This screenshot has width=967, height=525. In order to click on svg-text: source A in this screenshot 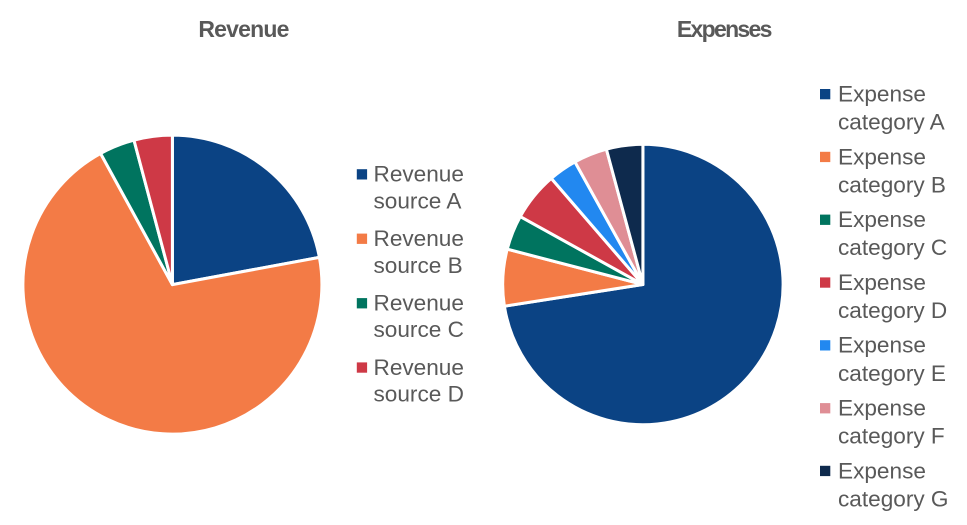, I will do `click(418, 200)`.